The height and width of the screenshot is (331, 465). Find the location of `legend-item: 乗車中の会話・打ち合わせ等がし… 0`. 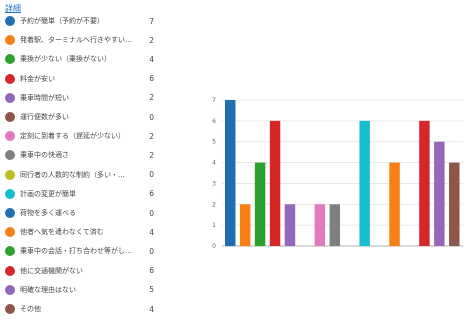

legend-item: 乗車中の会話・打ち合わせ等がし… 0 is located at coordinates (80, 251).